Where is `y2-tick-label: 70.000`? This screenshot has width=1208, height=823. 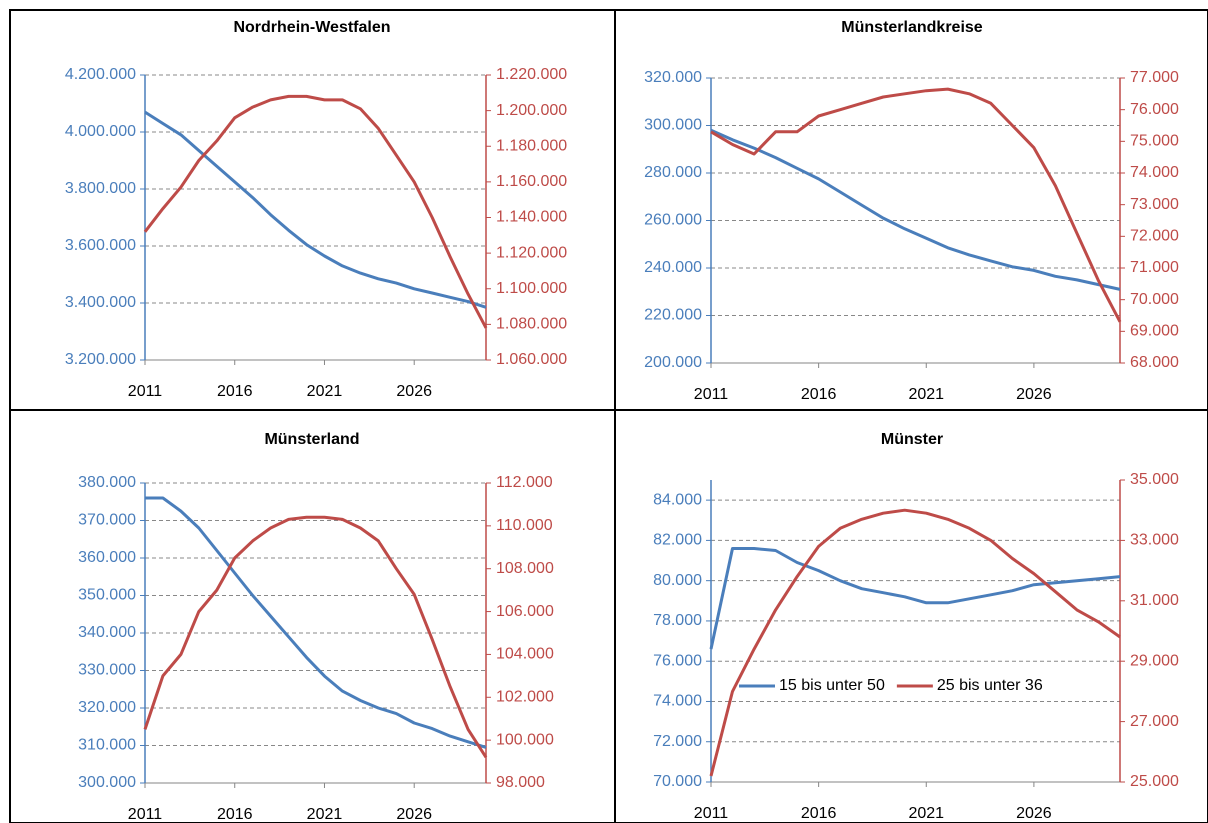
y2-tick-label: 70.000 is located at coordinates (1154, 299).